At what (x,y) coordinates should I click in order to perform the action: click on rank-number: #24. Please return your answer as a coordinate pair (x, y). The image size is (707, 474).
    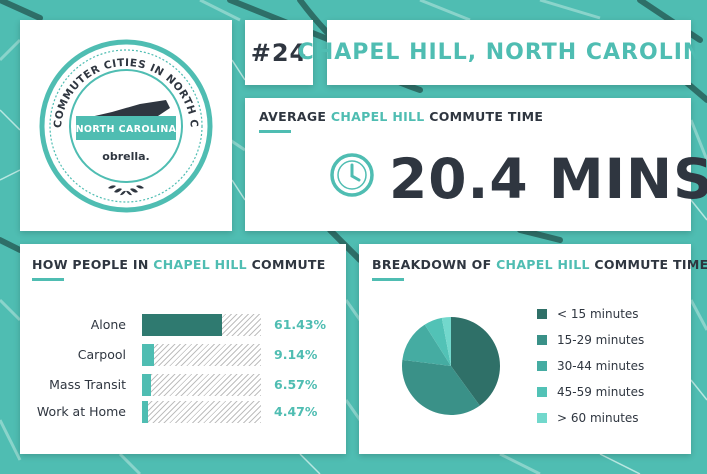
    Looking at the image, I should click on (279, 52).